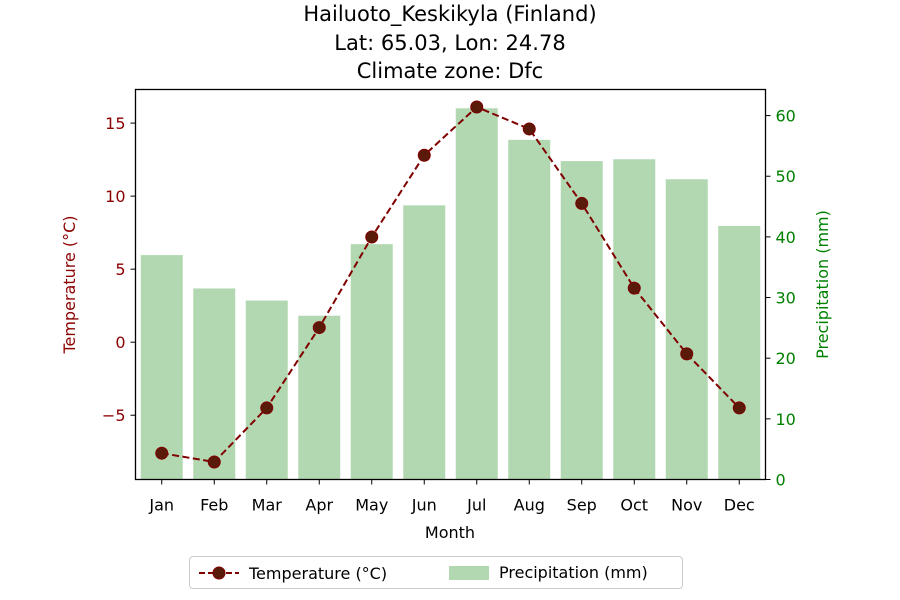 This screenshot has width=900, height=600. What do you see at coordinates (115, 196) in the screenshot?
I see `y-left-tick-label: 10` at bounding box center [115, 196].